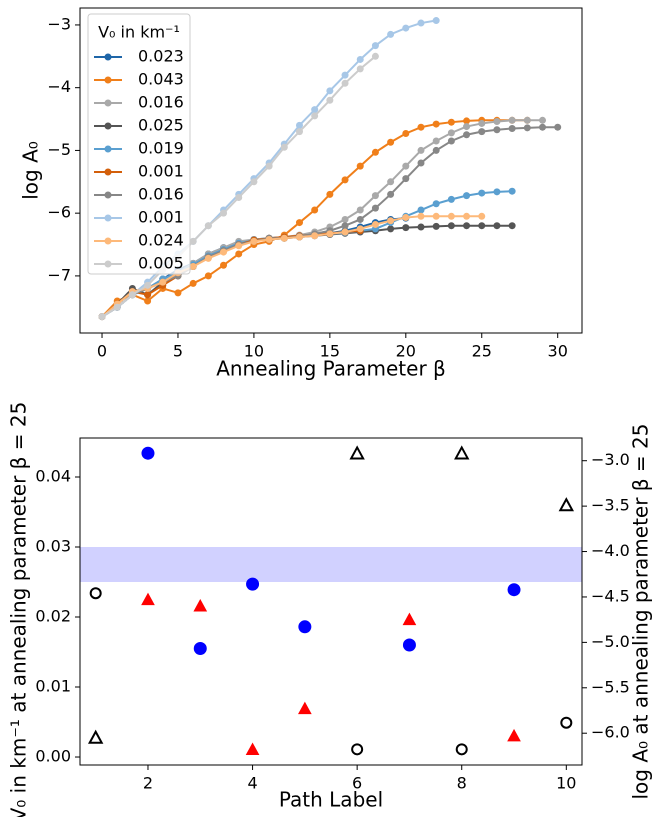 This screenshot has height=817, width=661. Describe the element at coordinates (59, 23) in the screenshot. I see `y-tick-label: −3` at that location.